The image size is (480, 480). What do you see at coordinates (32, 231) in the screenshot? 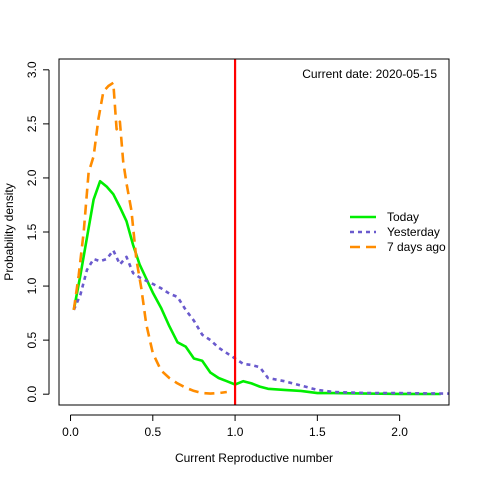
I see `y-tick-label: 1.5` at bounding box center [32, 231].